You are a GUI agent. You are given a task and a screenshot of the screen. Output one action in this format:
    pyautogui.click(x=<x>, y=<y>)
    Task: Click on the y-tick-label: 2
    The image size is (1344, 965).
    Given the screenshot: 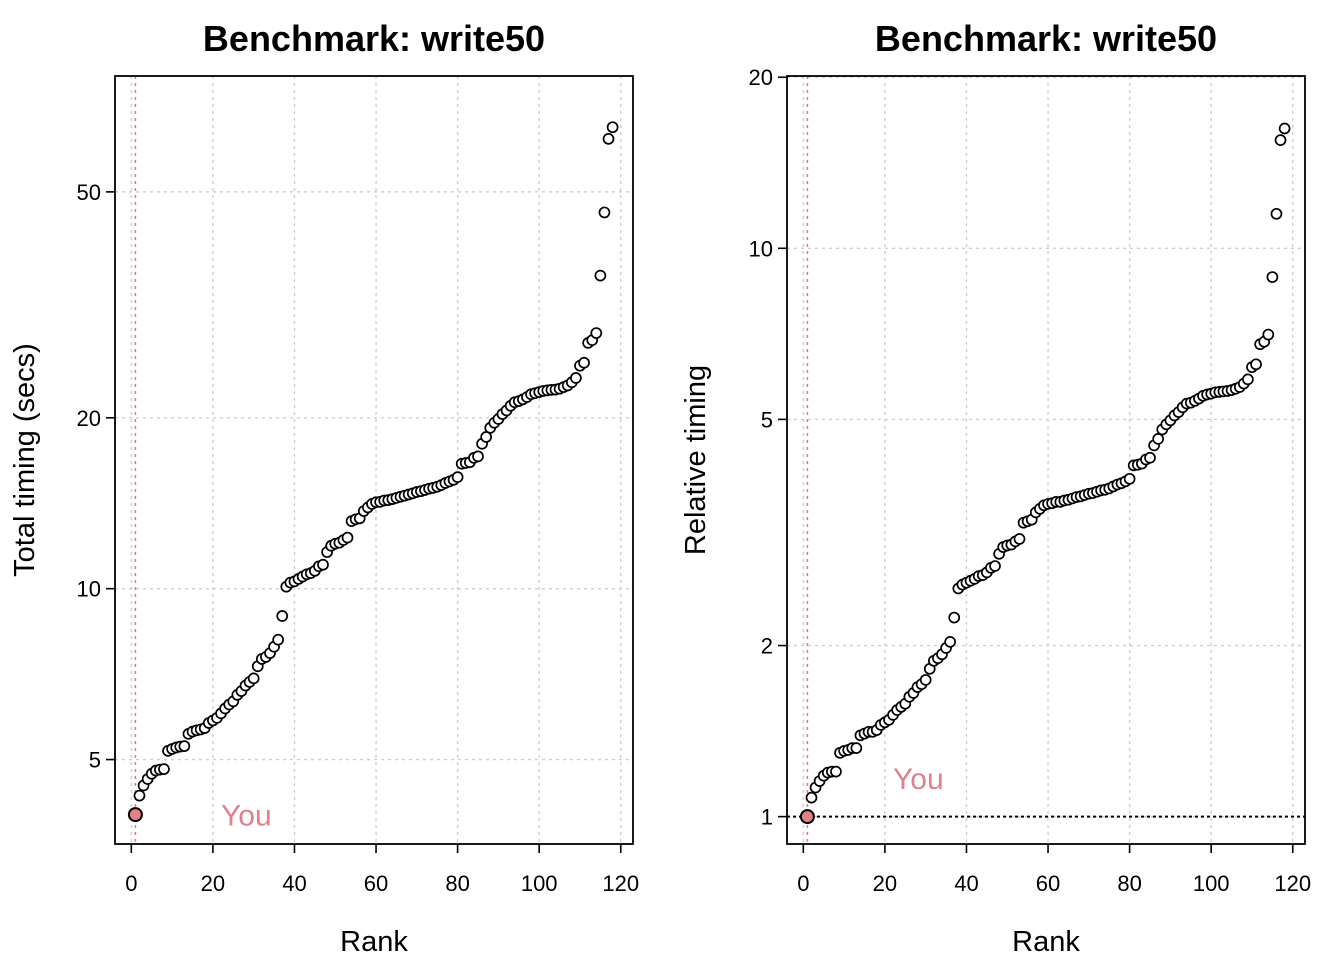 What is the action you would take?
    pyautogui.click(x=767, y=646)
    